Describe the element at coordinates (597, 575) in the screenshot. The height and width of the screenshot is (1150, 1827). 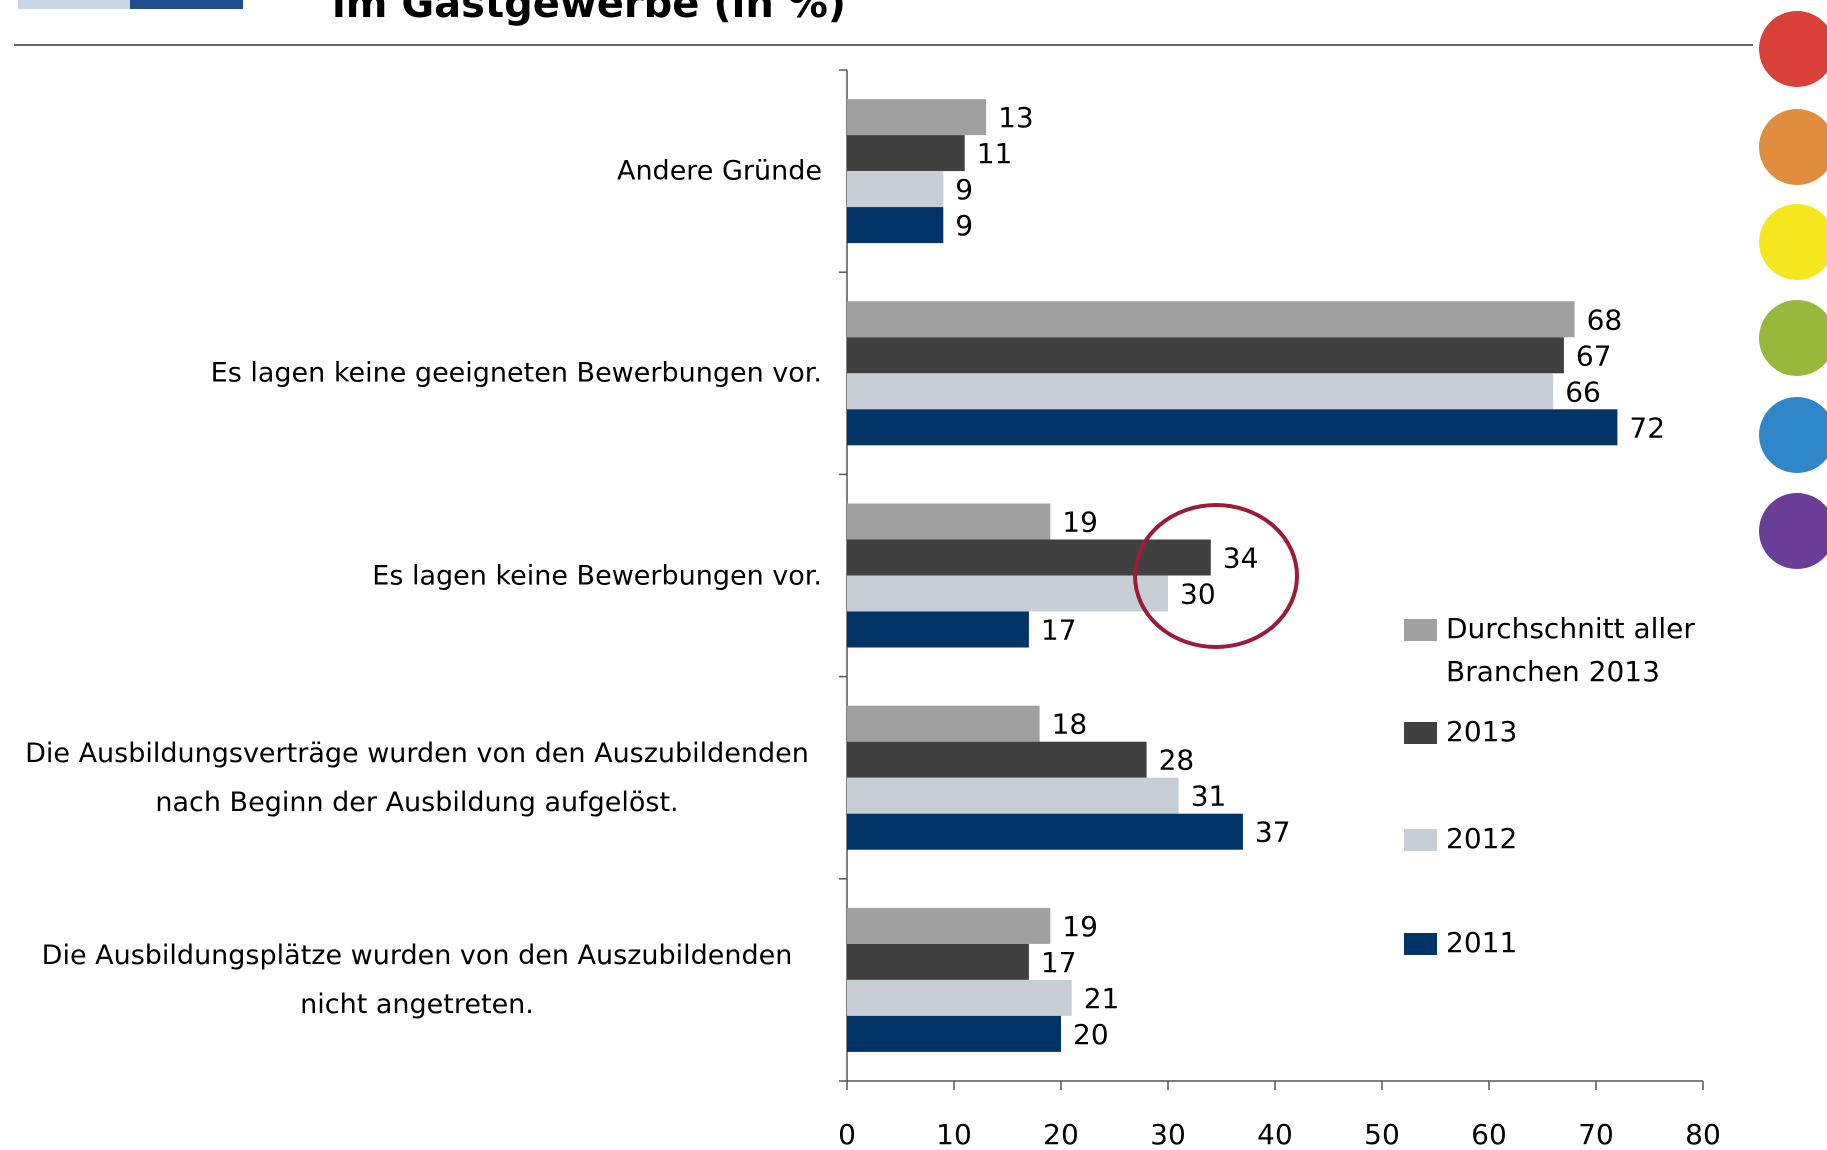
I see `category-label: Es lagen keine Bewerbungen vor.` at that location.